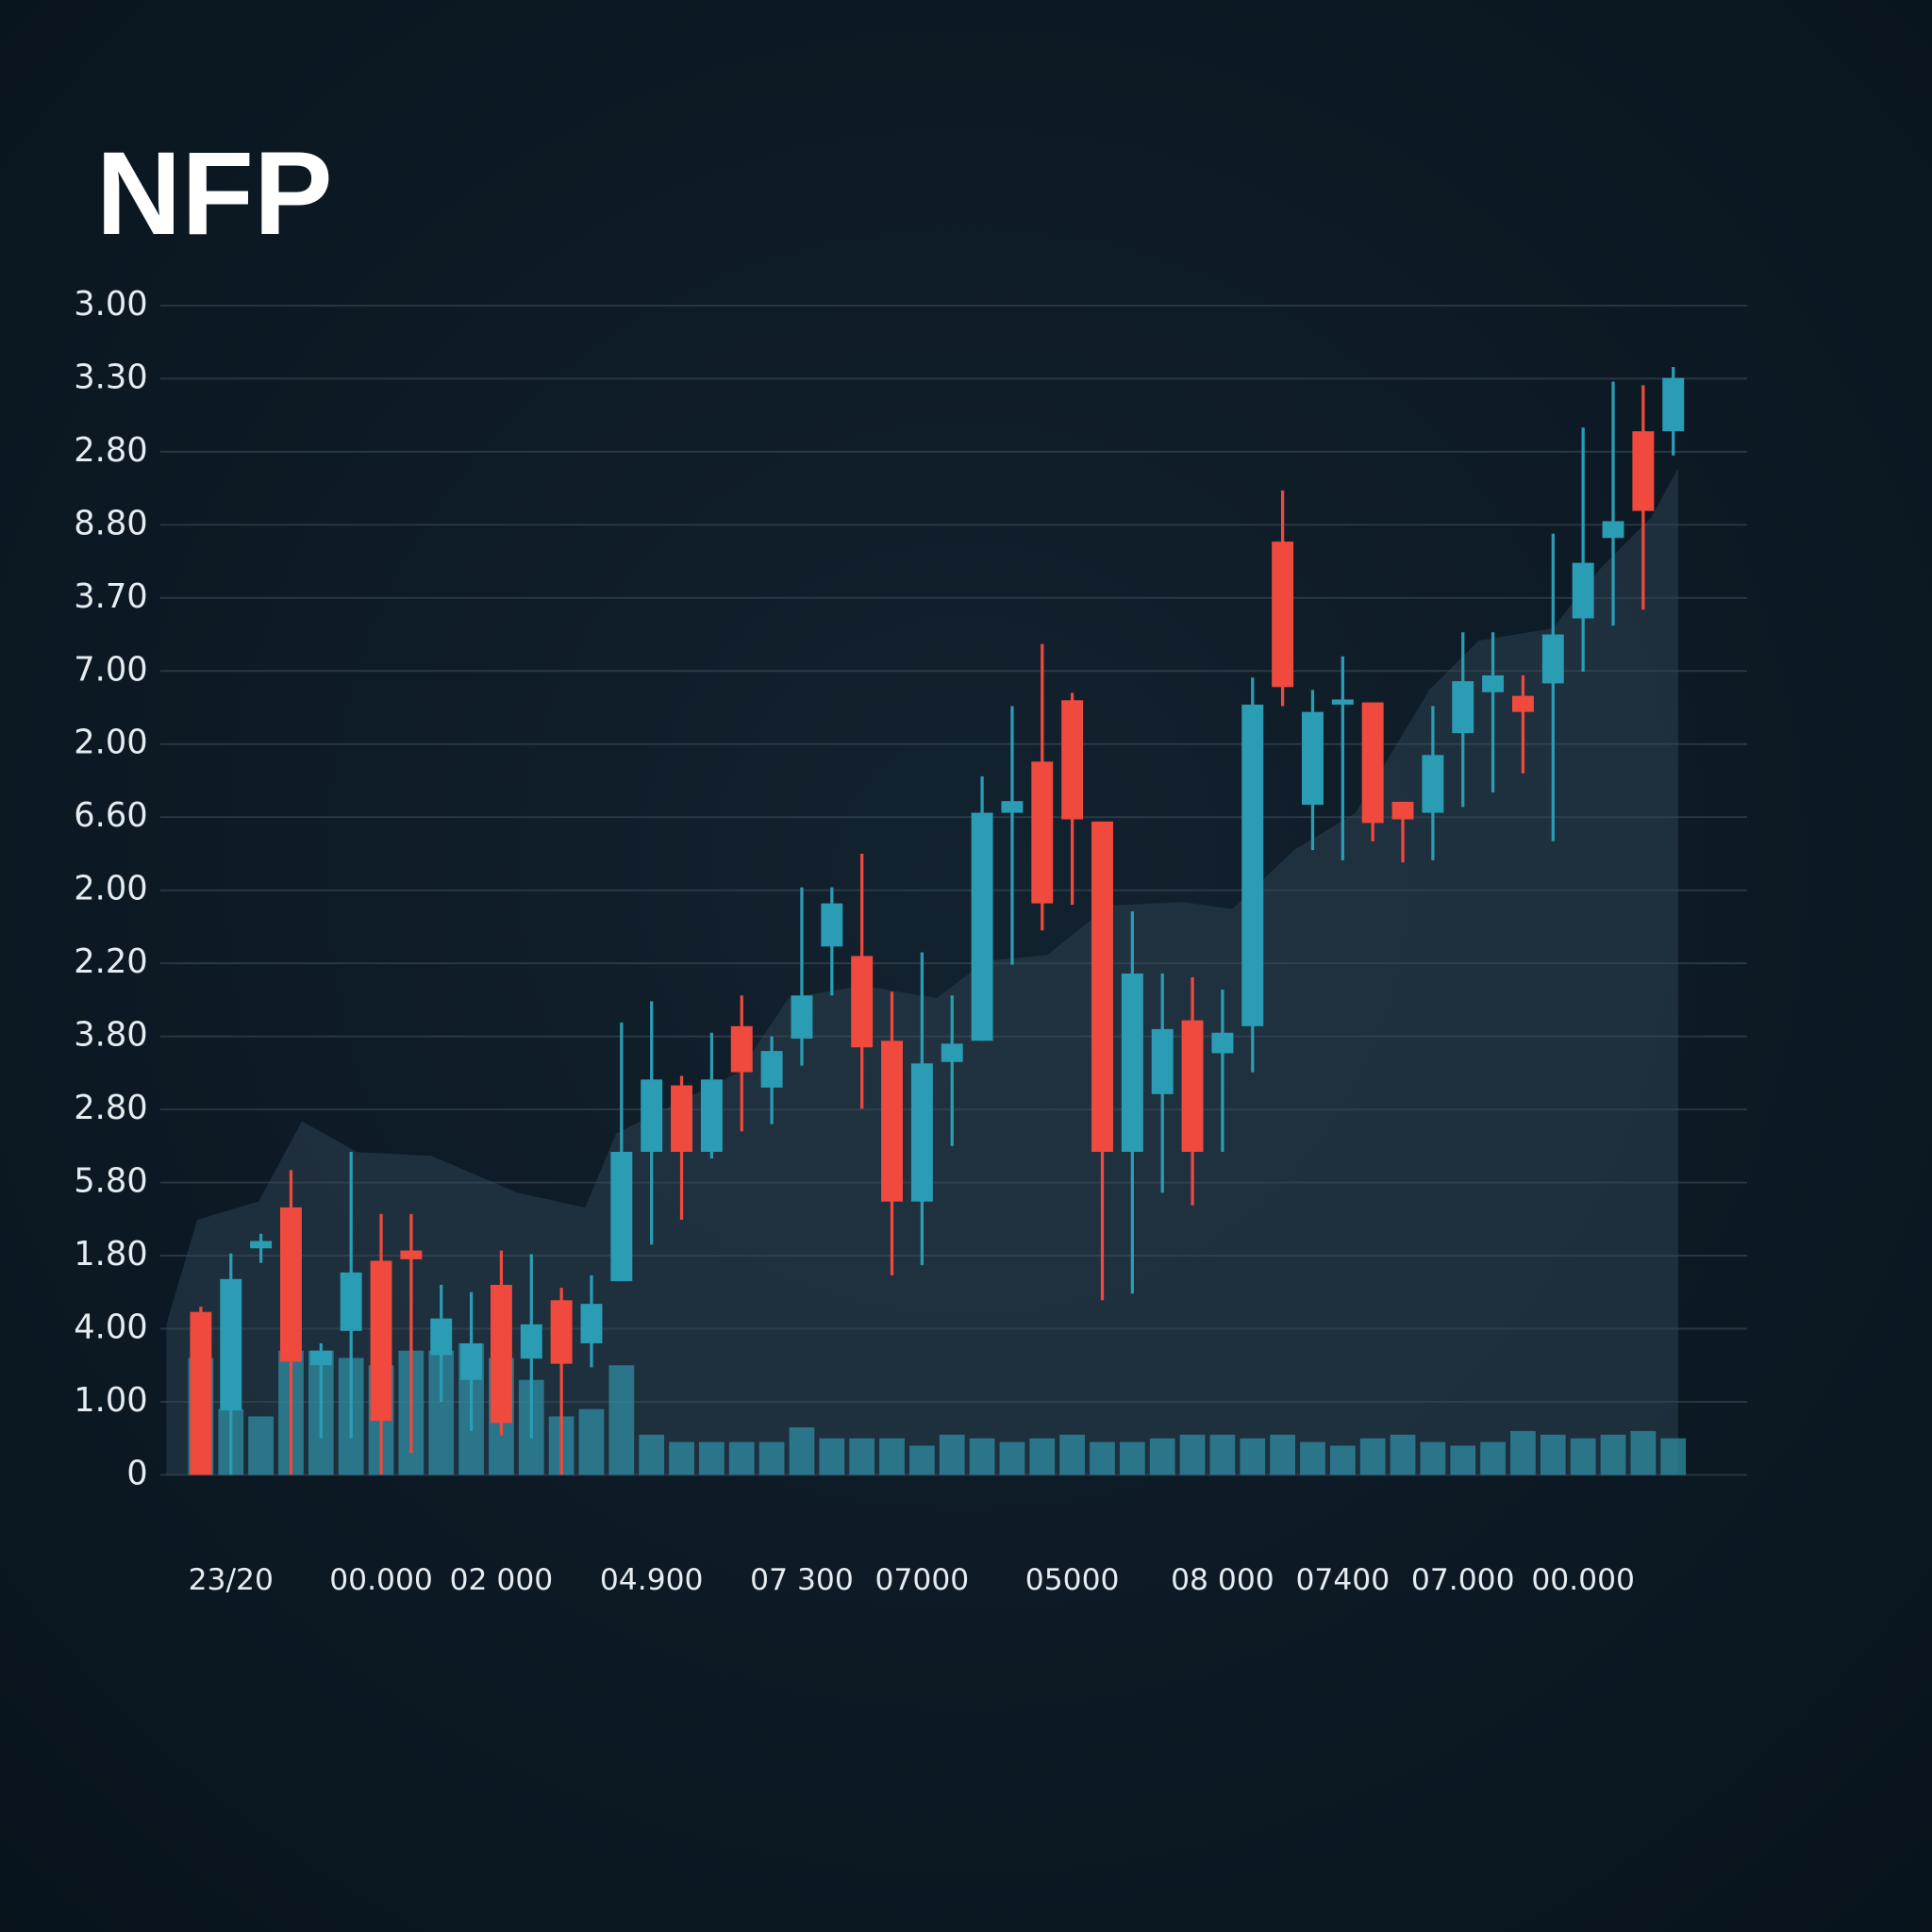  What do you see at coordinates (1223, 1580) in the screenshot?
I see `x-tick-label: 08 000` at bounding box center [1223, 1580].